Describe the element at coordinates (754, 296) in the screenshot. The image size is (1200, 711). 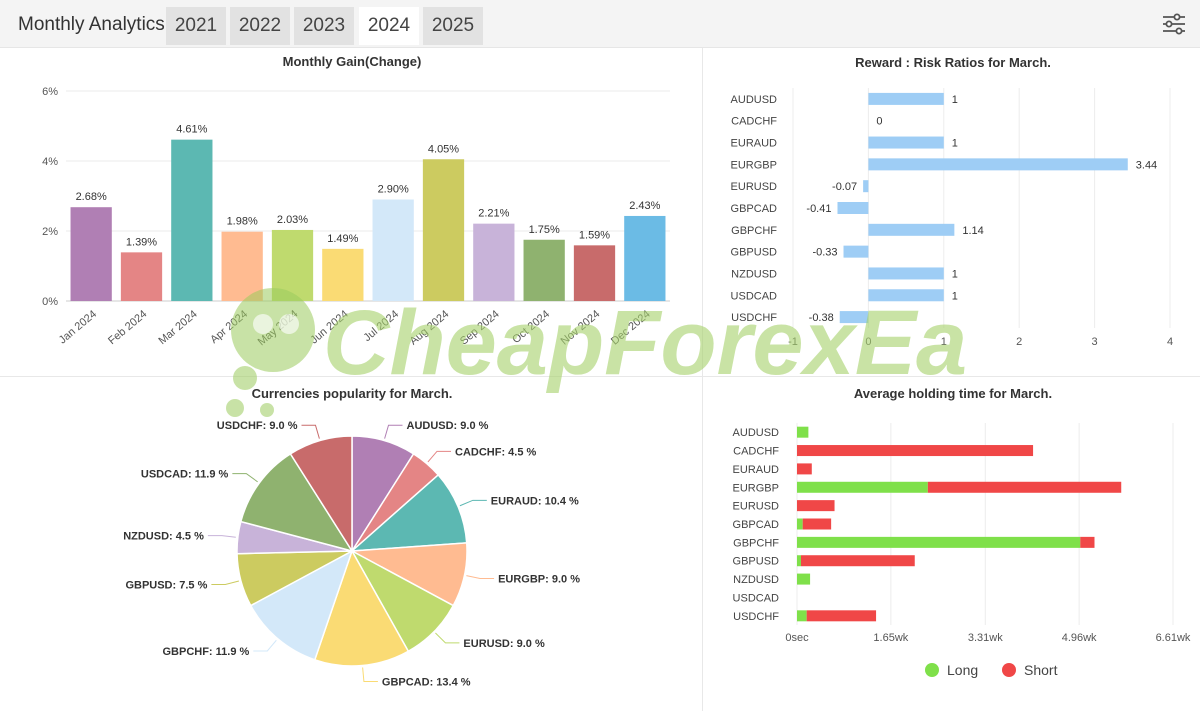
I see `y-tick-label: USDCAD` at that location.